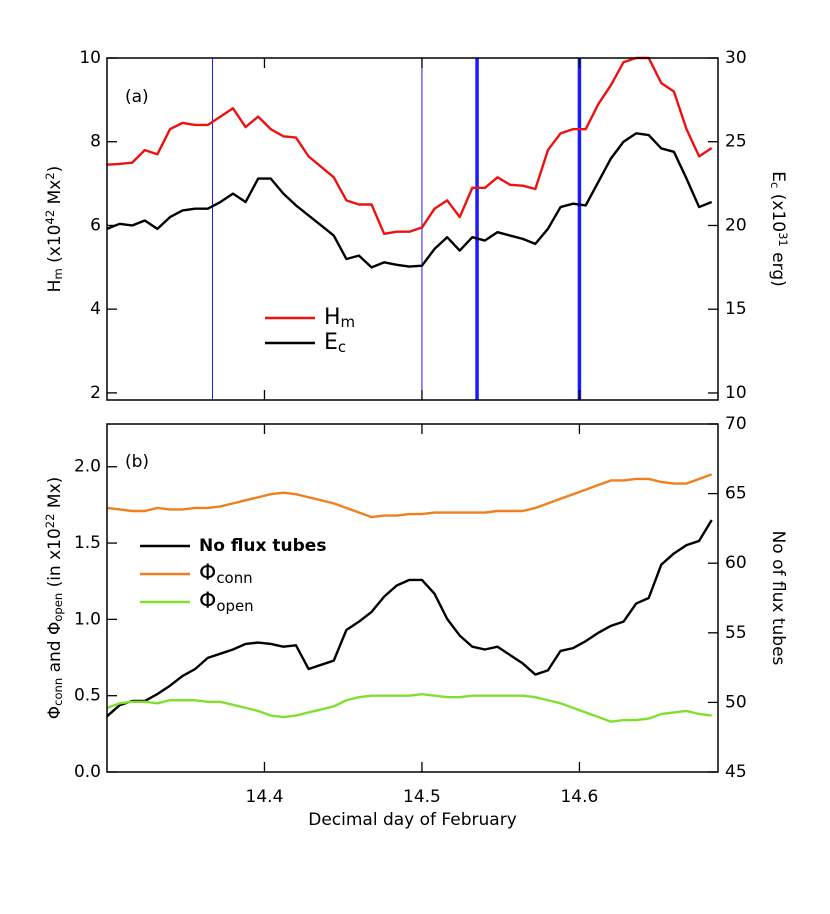 Image resolution: width=830 pixels, height=914 pixels. I want to click on y-tick-label: 6, so click(95, 225).